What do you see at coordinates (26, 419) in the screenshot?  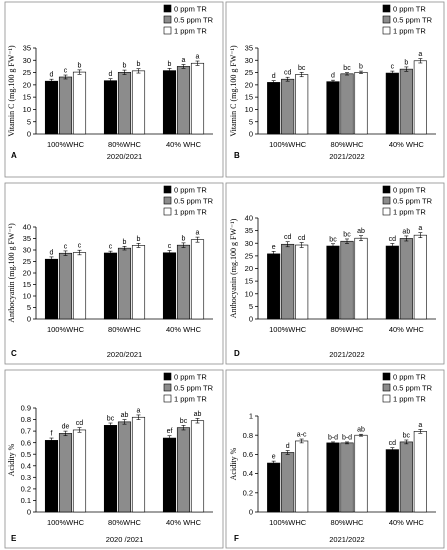 I see `y-tick-label: 0.8` at bounding box center [26, 419].